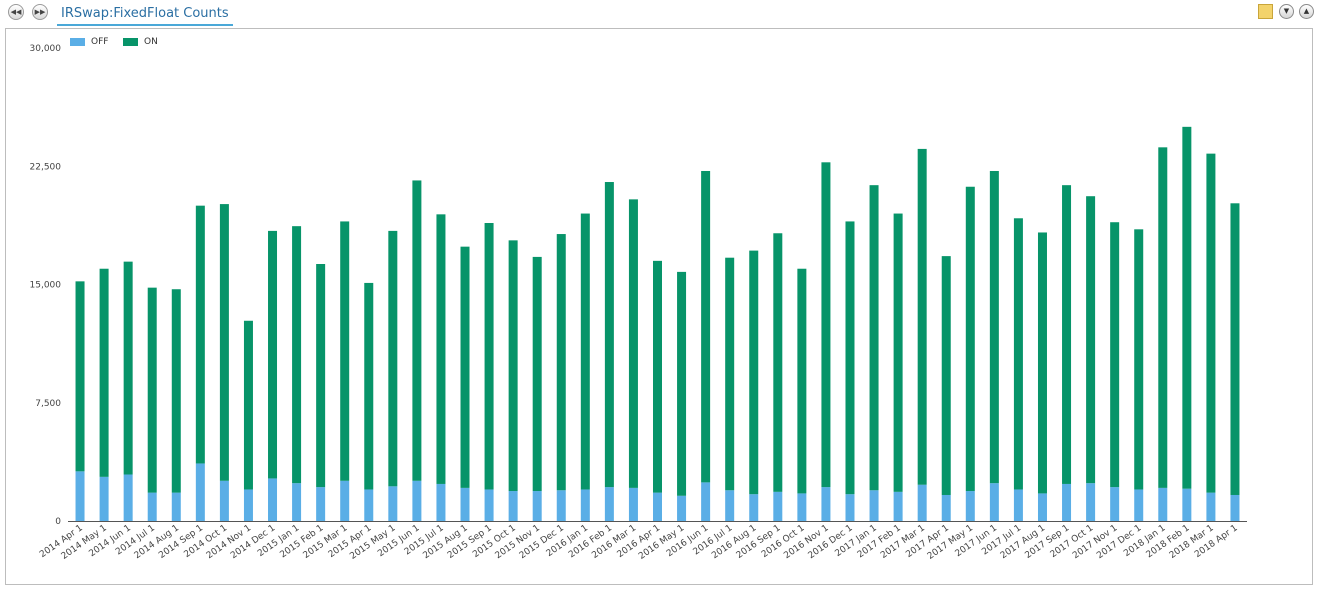 This screenshot has width=1322, height=591. What do you see at coordinates (1286, 11) in the screenshot?
I see `collapse-down-icon: ▼` at bounding box center [1286, 11].